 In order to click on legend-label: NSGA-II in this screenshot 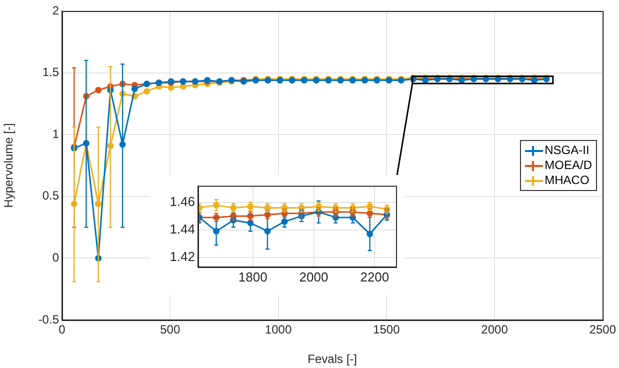, I will do `click(567, 150)`.